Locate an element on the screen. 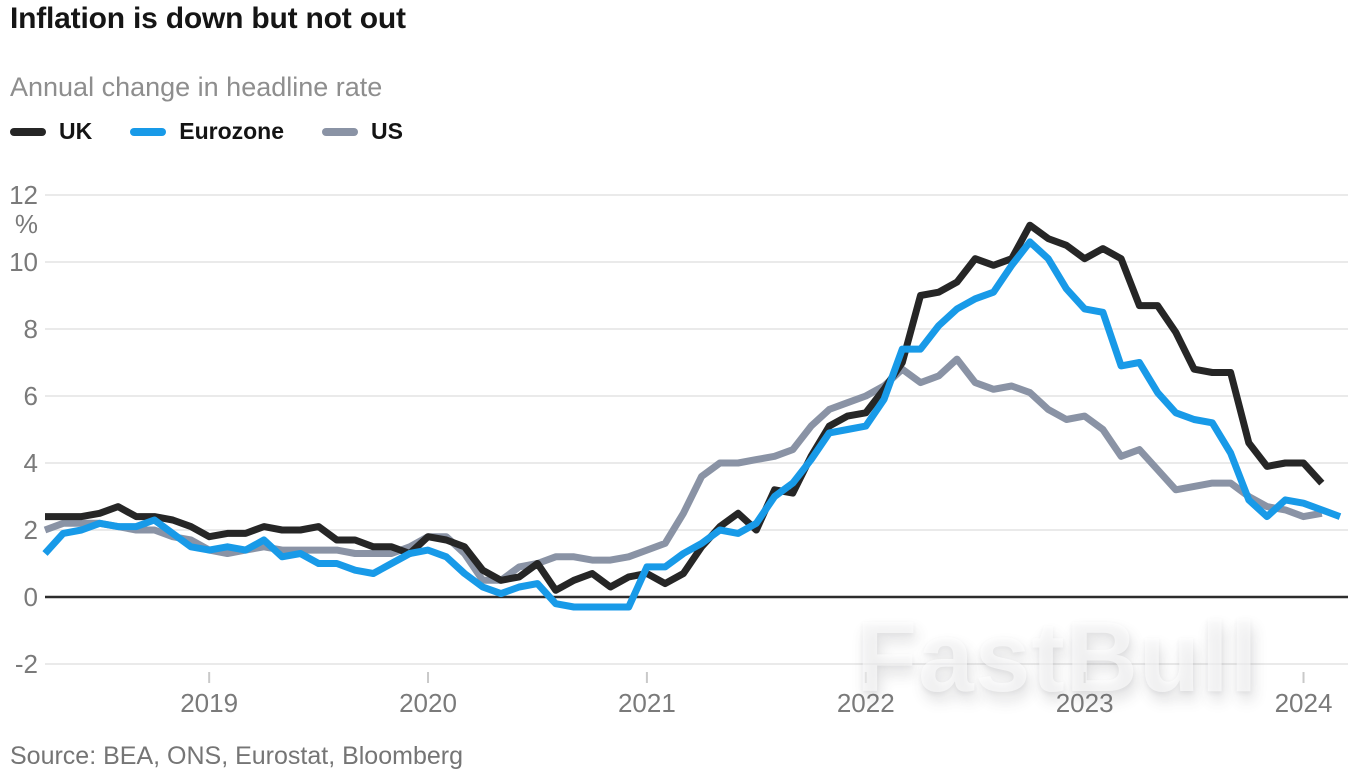 The image size is (1348, 782). legend-item-eurozone: Eurozone is located at coordinates (207, 131).